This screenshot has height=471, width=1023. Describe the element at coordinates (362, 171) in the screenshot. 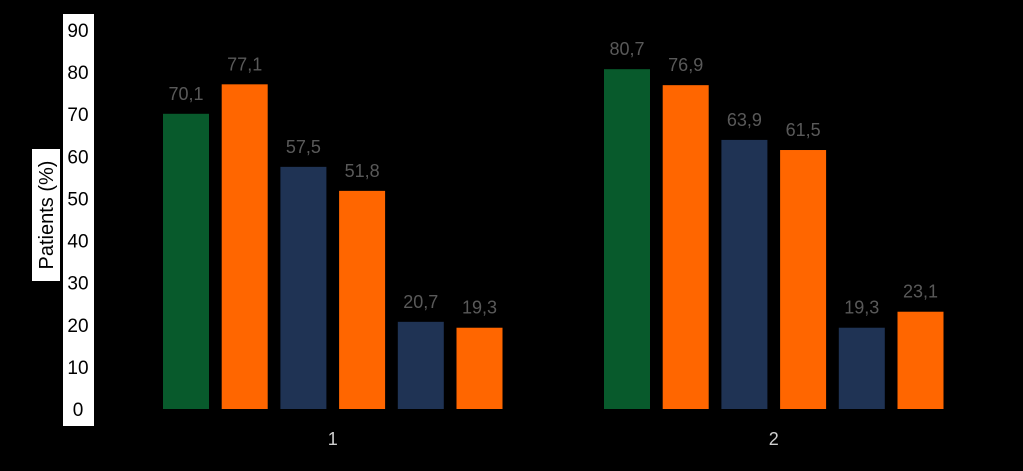

I see `data-label-1-4: 51,8` at that location.